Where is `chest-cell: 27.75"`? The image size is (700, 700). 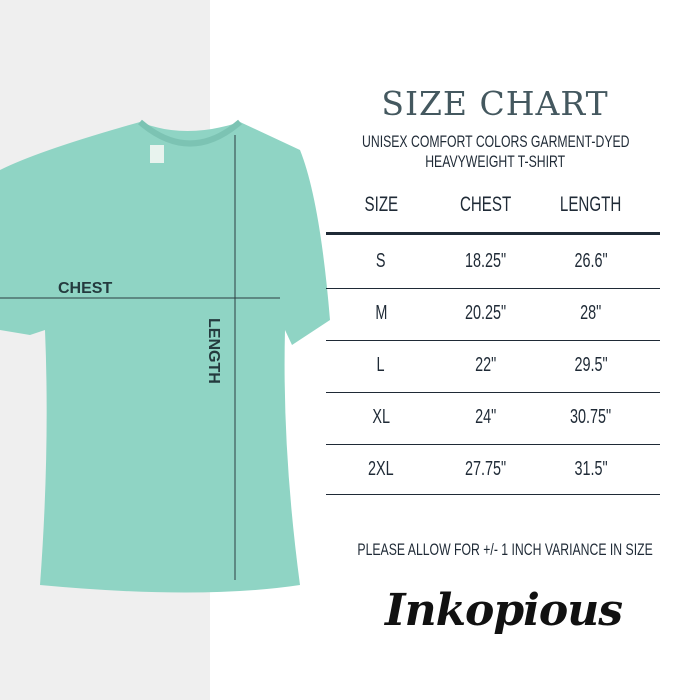
chest-cell: 27.75" is located at coordinates (486, 469).